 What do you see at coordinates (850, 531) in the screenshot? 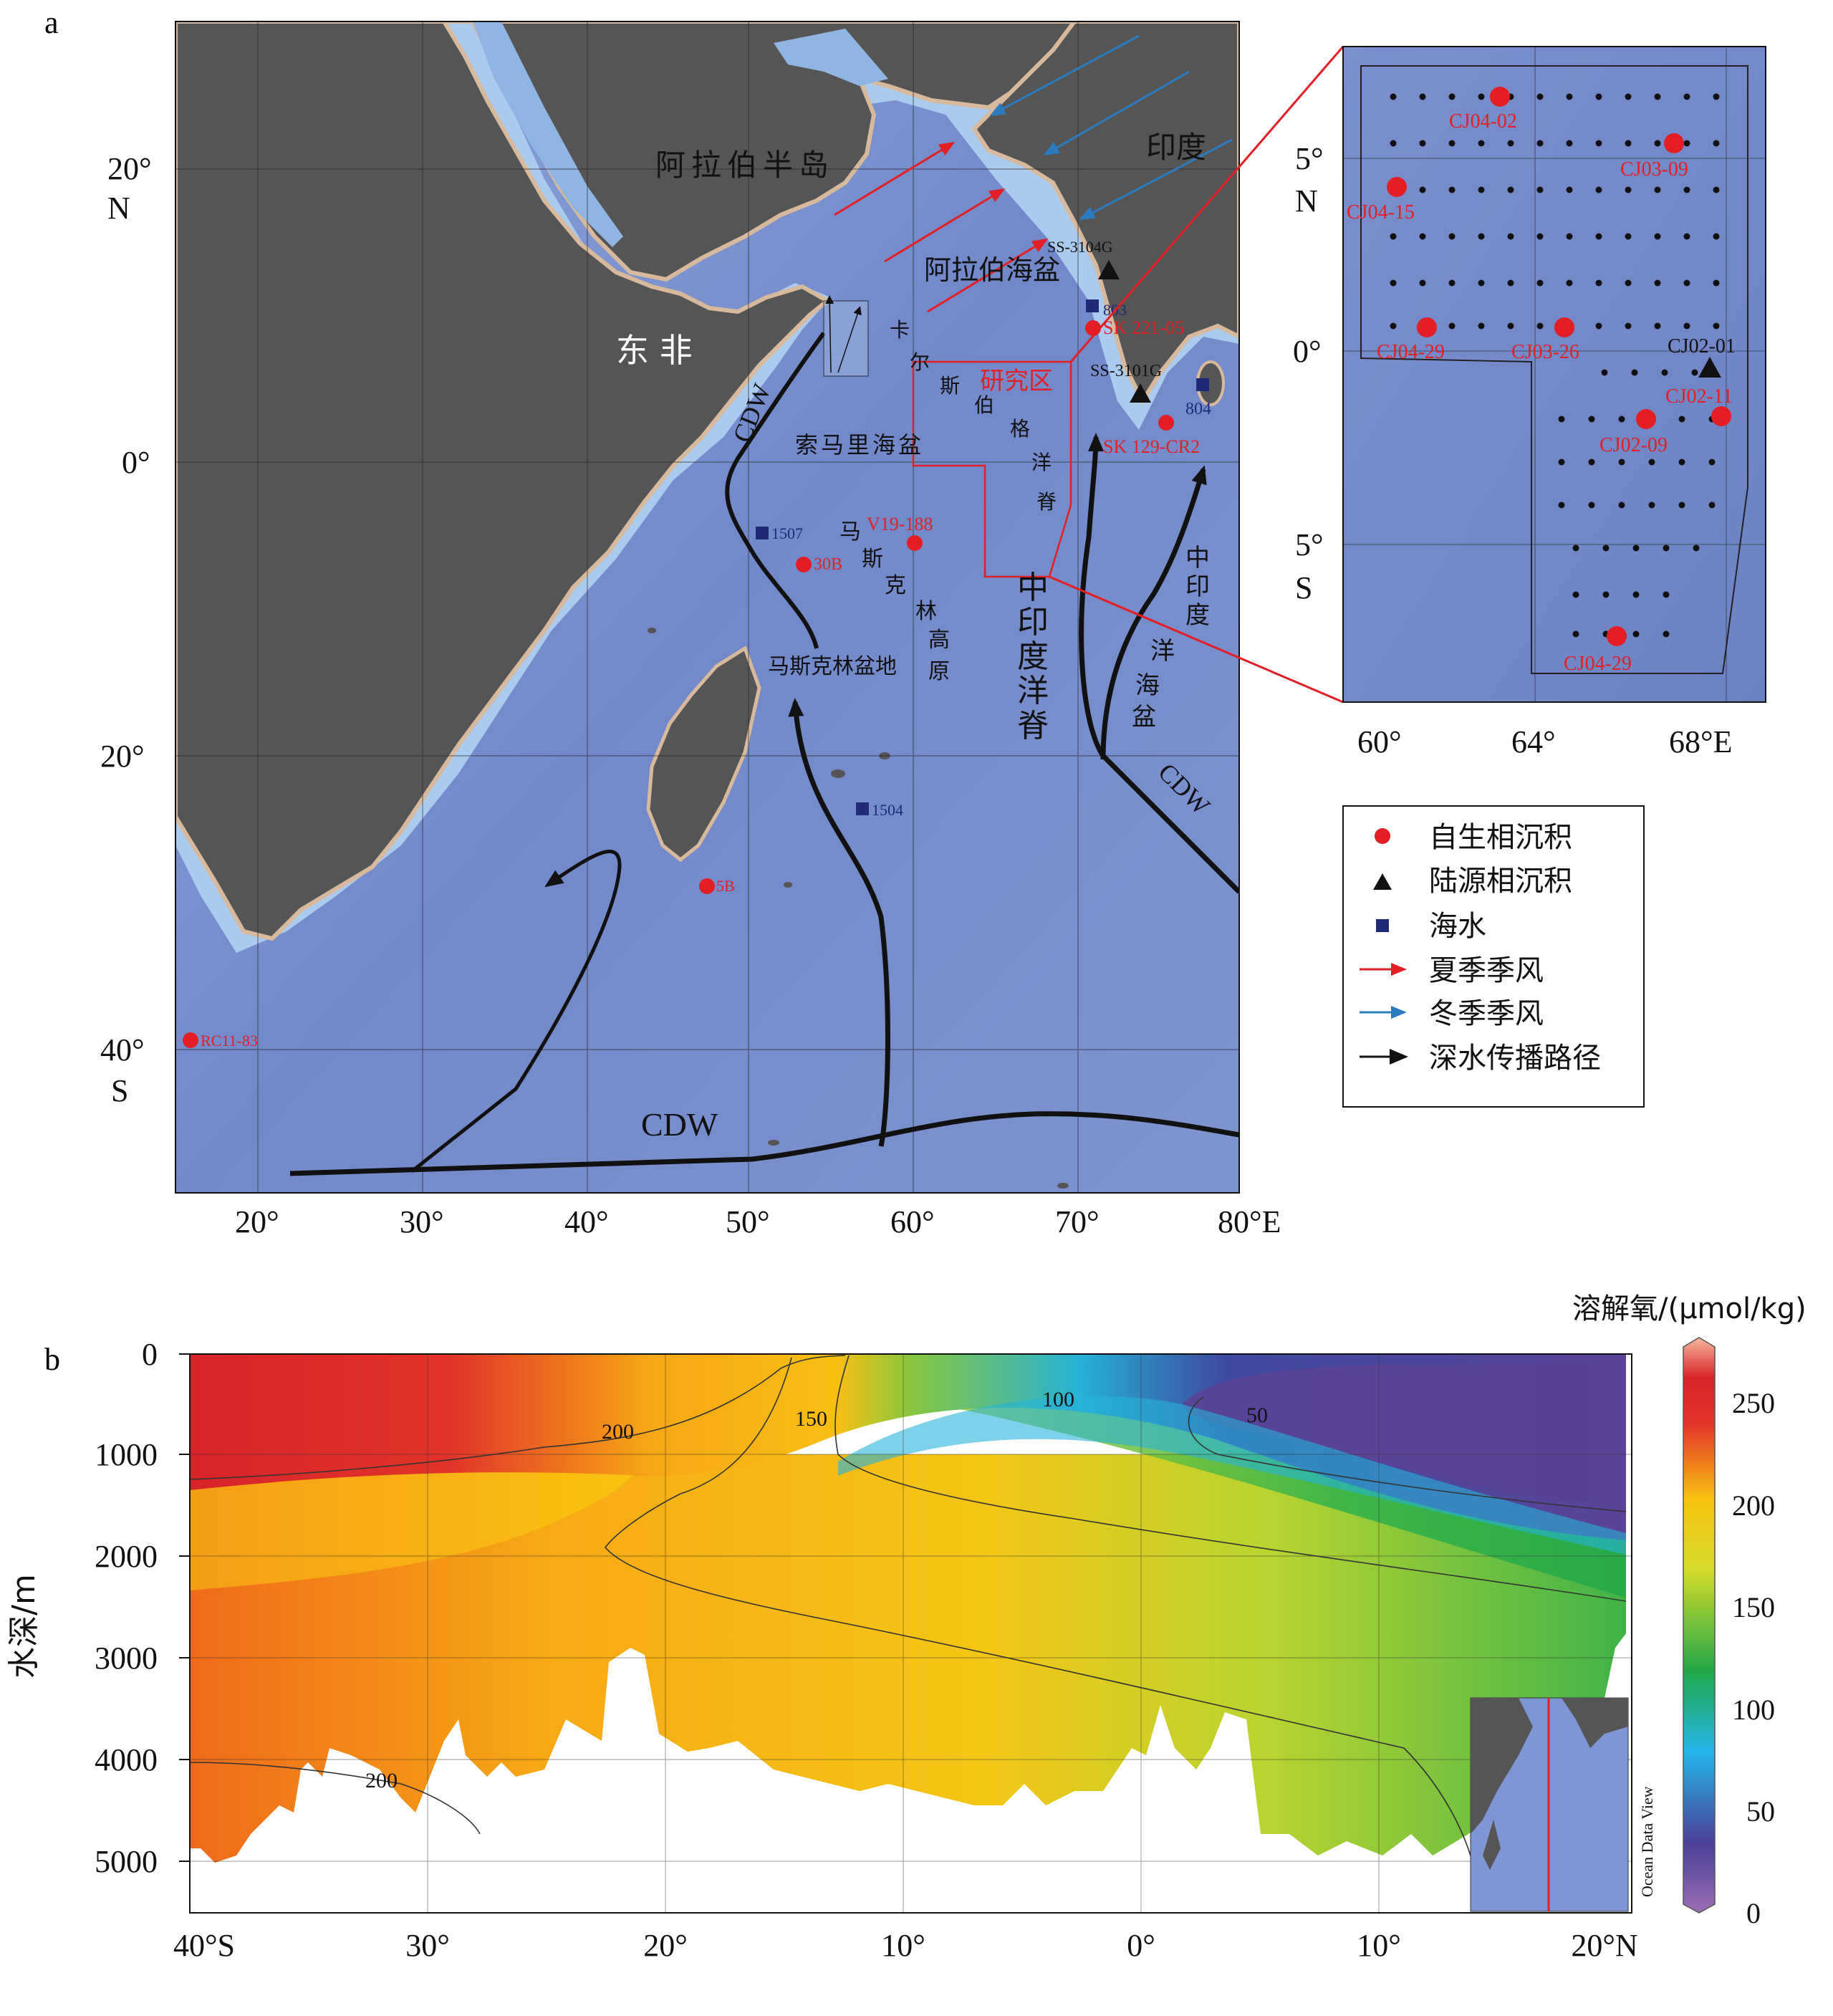
I see `svg-text: 马` at bounding box center [850, 531].